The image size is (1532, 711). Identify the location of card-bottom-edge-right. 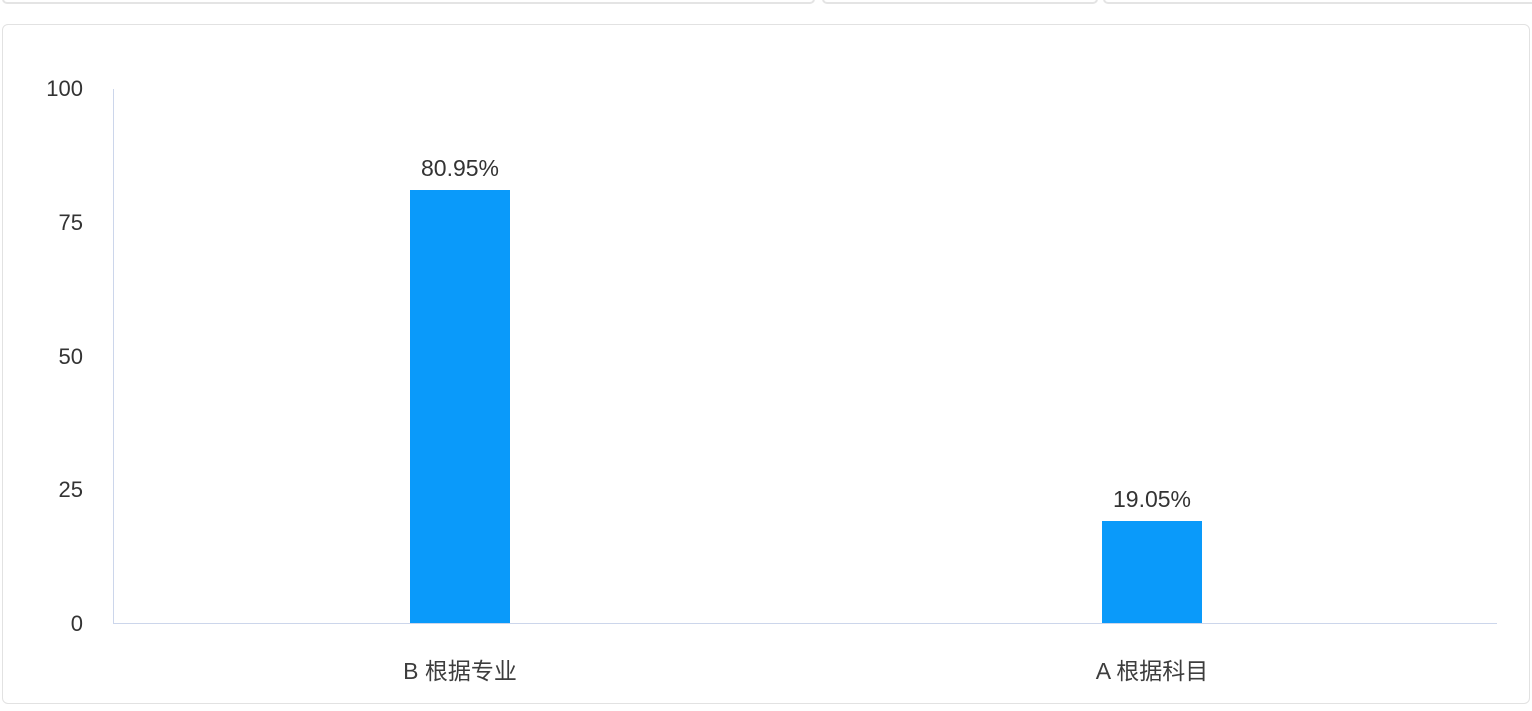
(1317, 2).